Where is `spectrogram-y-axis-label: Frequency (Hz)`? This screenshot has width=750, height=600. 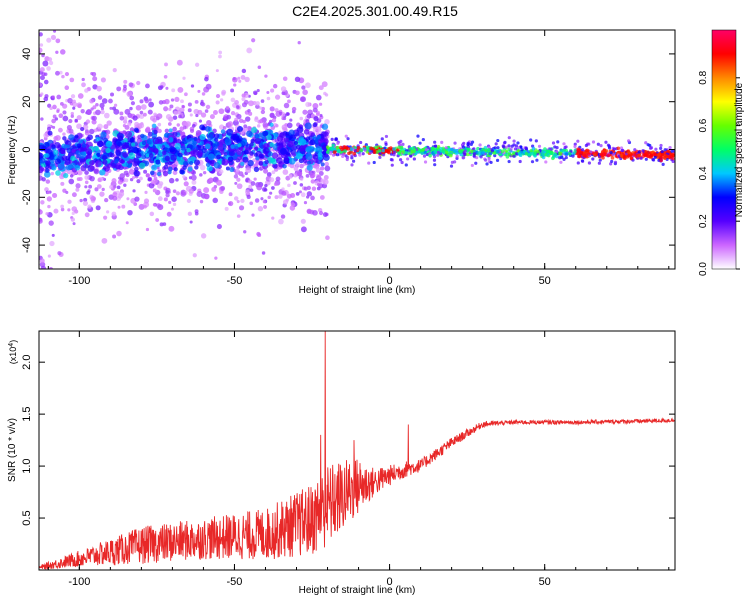 spectrogram-y-axis-label: Frequency (Hz) is located at coordinates (12, 150).